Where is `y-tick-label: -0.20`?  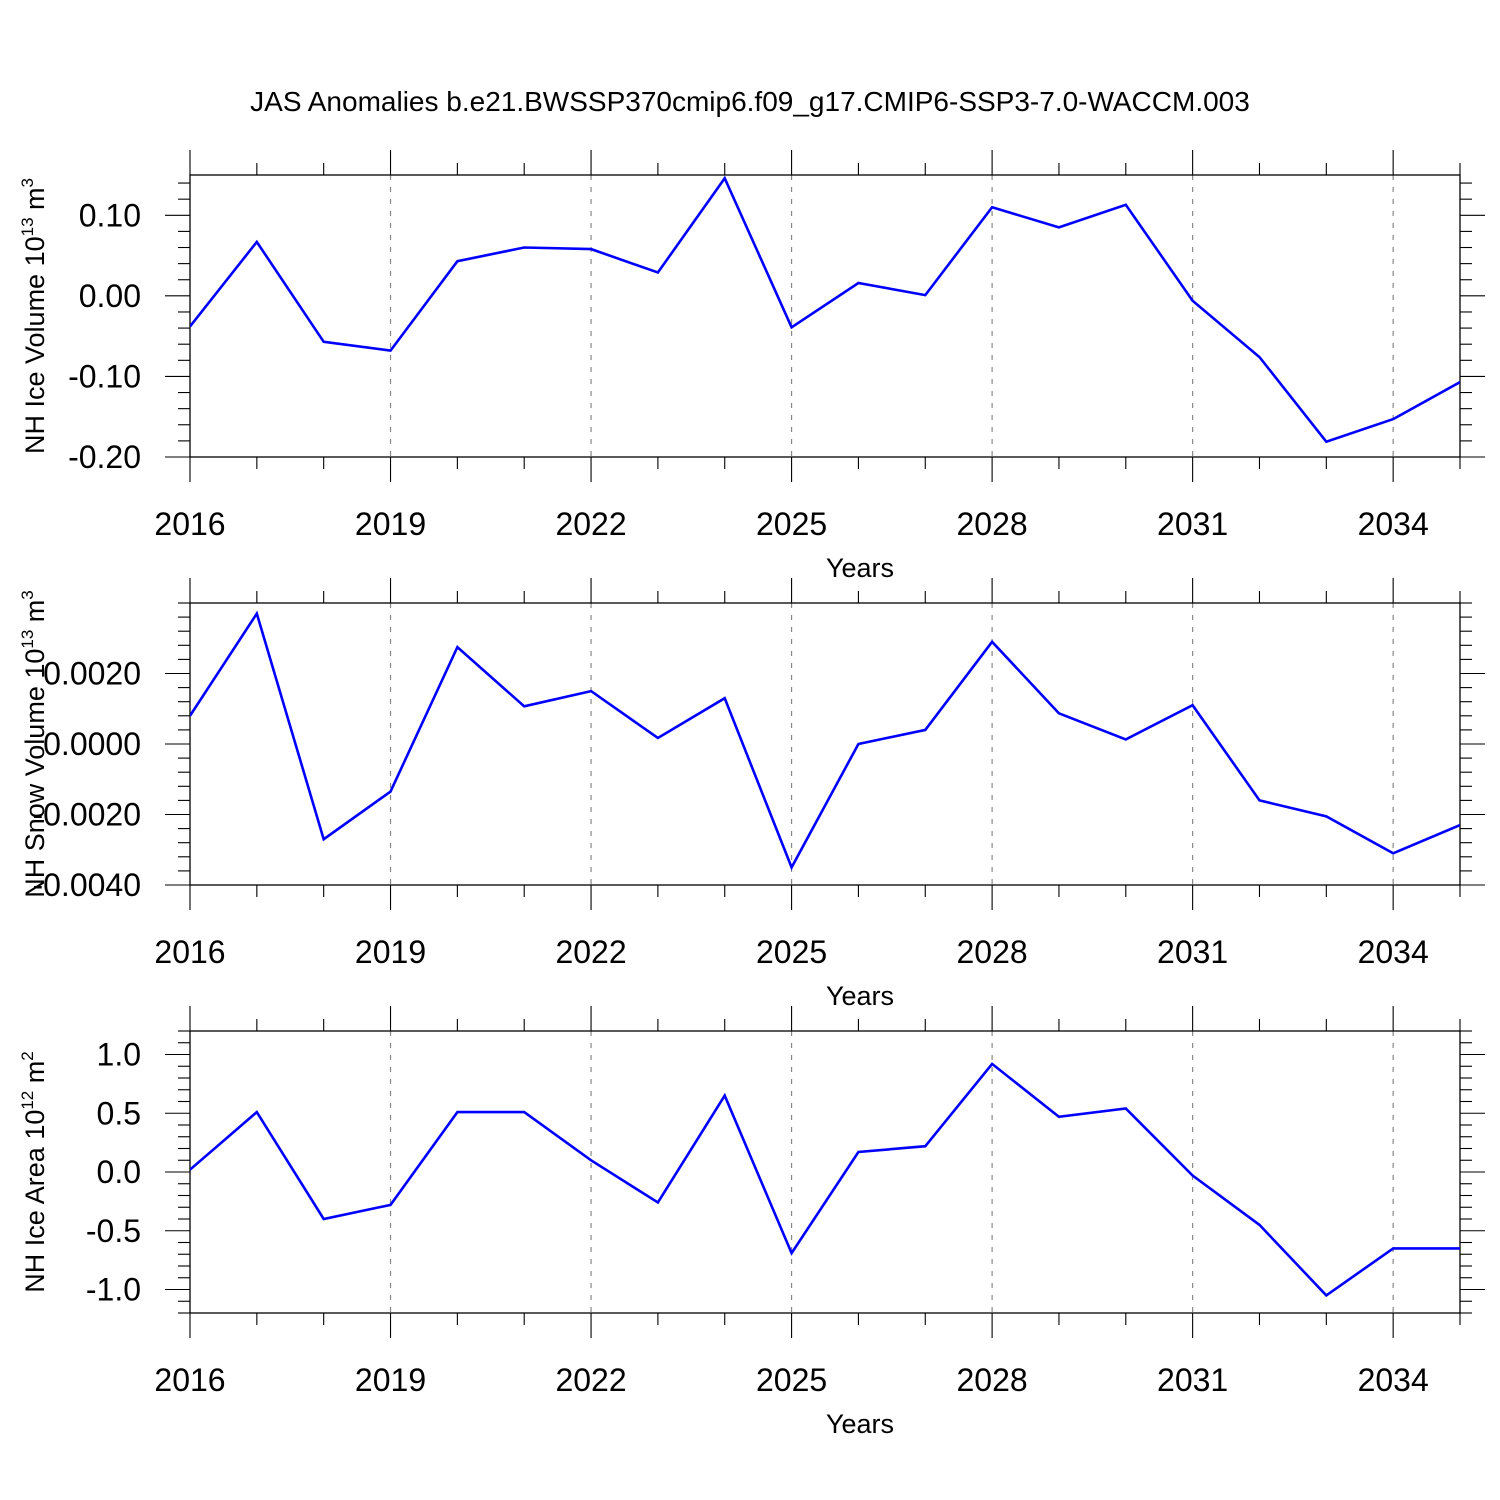
y-tick-label: -0.20 is located at coordinates (104, 457).